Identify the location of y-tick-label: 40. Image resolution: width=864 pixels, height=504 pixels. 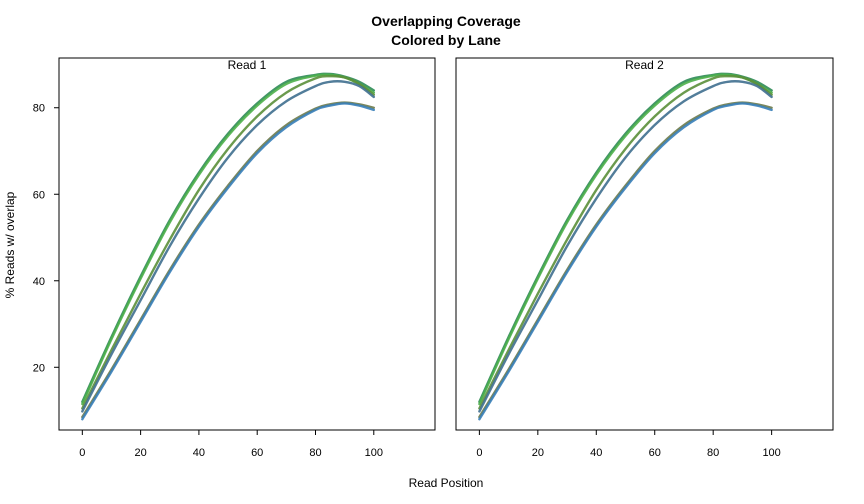
(39, 282).